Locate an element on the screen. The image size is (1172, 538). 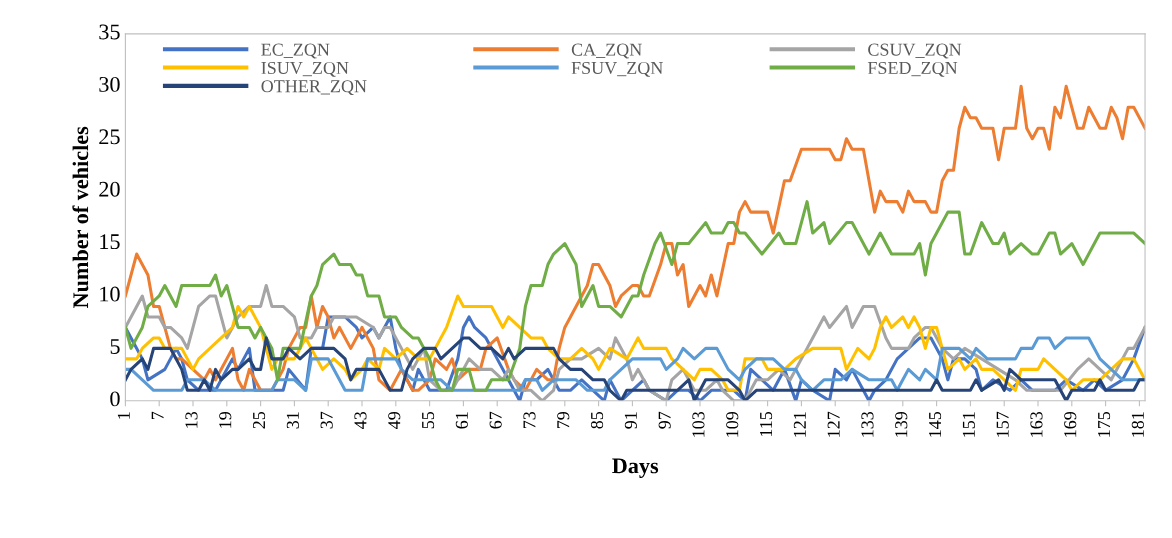
x-tick-label: 103 is located at coordinates (698, 424).